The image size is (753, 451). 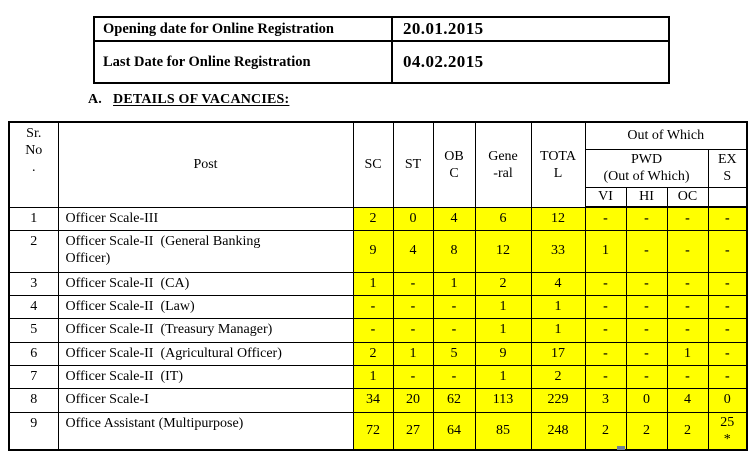 I want to click on table-row: 7 Officer Scale-II (IT) 1- -1 2- - - -, so click(x=378, y=376).